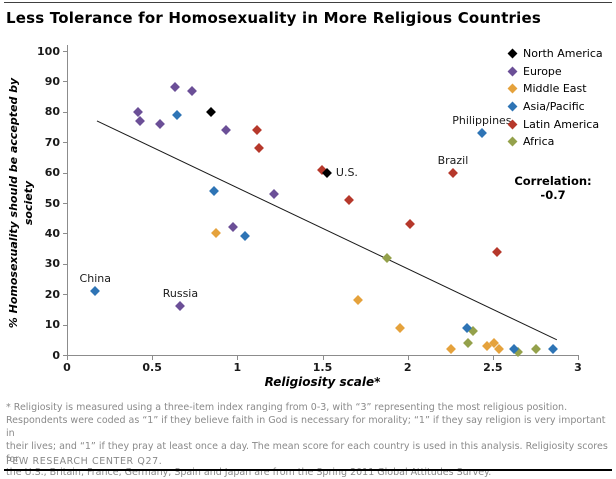  What do you see at coordinates (512, 71) in the screenshot?
I see `legend-swatch-europe` at bounding box center [512, 71].